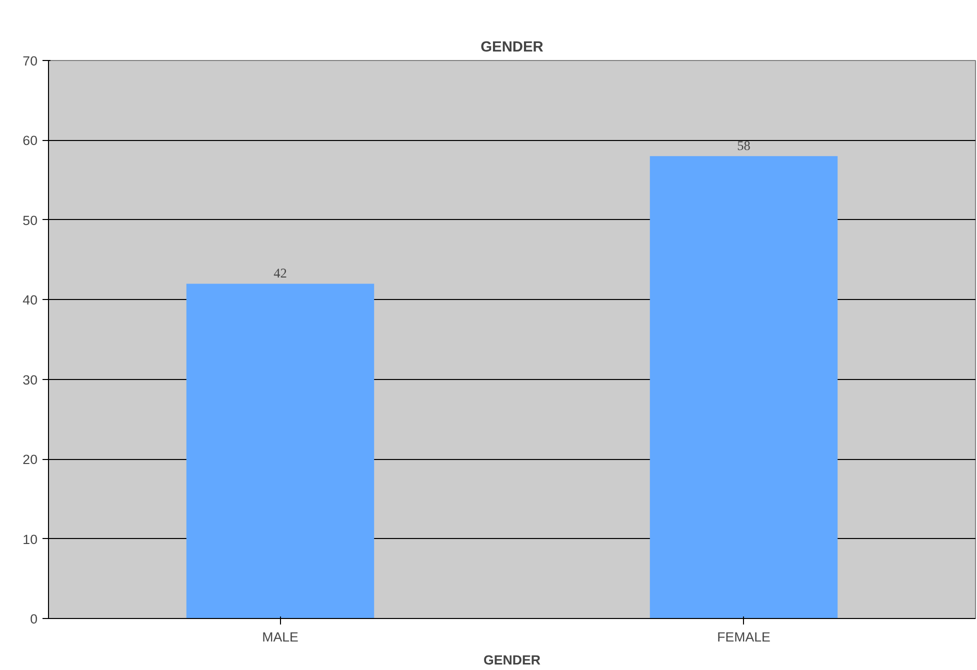 This screenshot has height=670, width=977. I want to click on y-tick-label: 30, so click(30, 380).